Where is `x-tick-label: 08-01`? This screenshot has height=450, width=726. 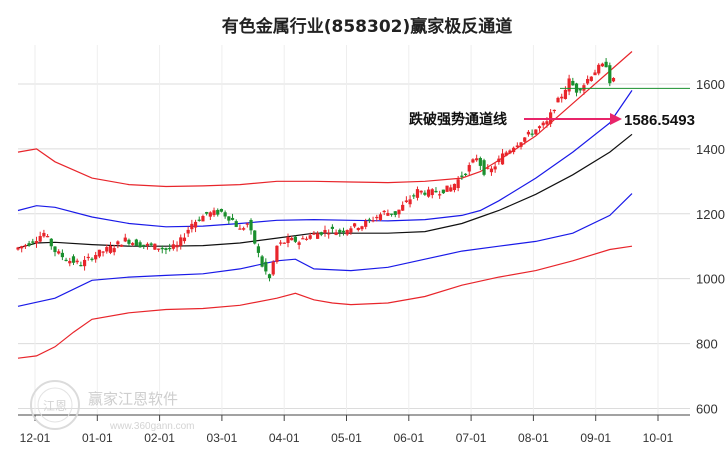 x-tick-label: 08-01 is located at coordinates (533, 438).